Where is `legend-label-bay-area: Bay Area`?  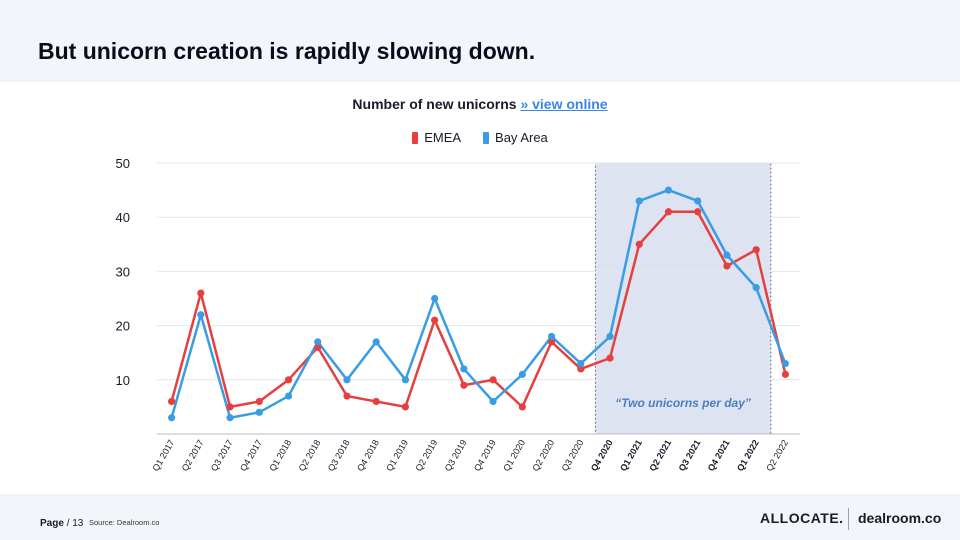
legend-label-bay-area: Bay Area is located at coordinates (521, 137).